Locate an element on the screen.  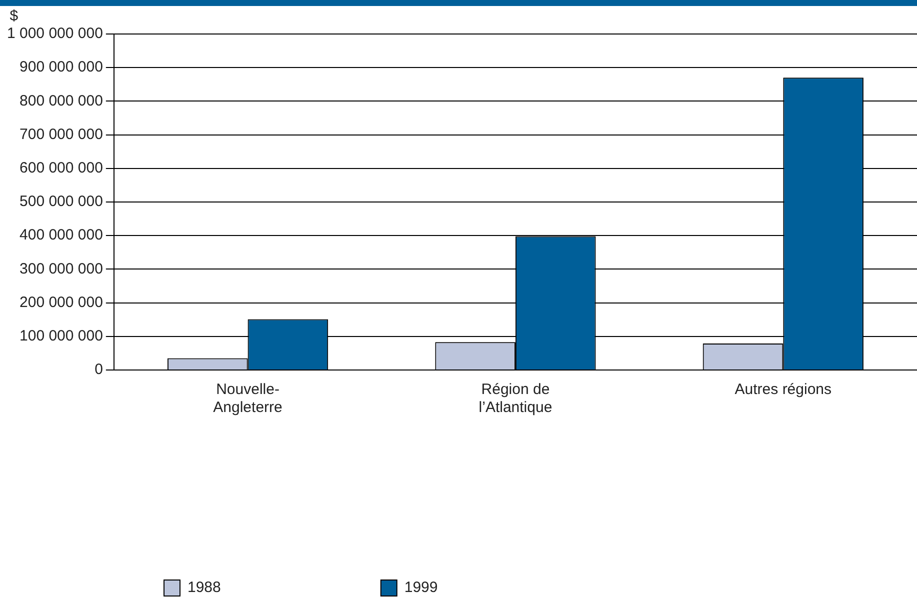
y-tick-label: 100 000 000 is located at coordinates (61, 336).